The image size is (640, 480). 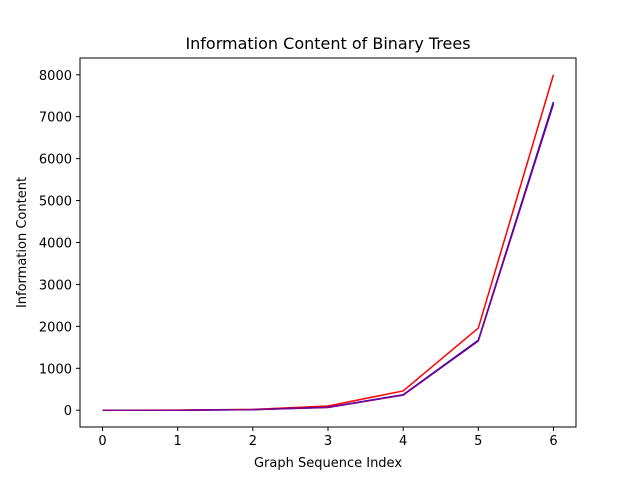 I want to click on x-tick-label: 0, so click(x=102, y=441).